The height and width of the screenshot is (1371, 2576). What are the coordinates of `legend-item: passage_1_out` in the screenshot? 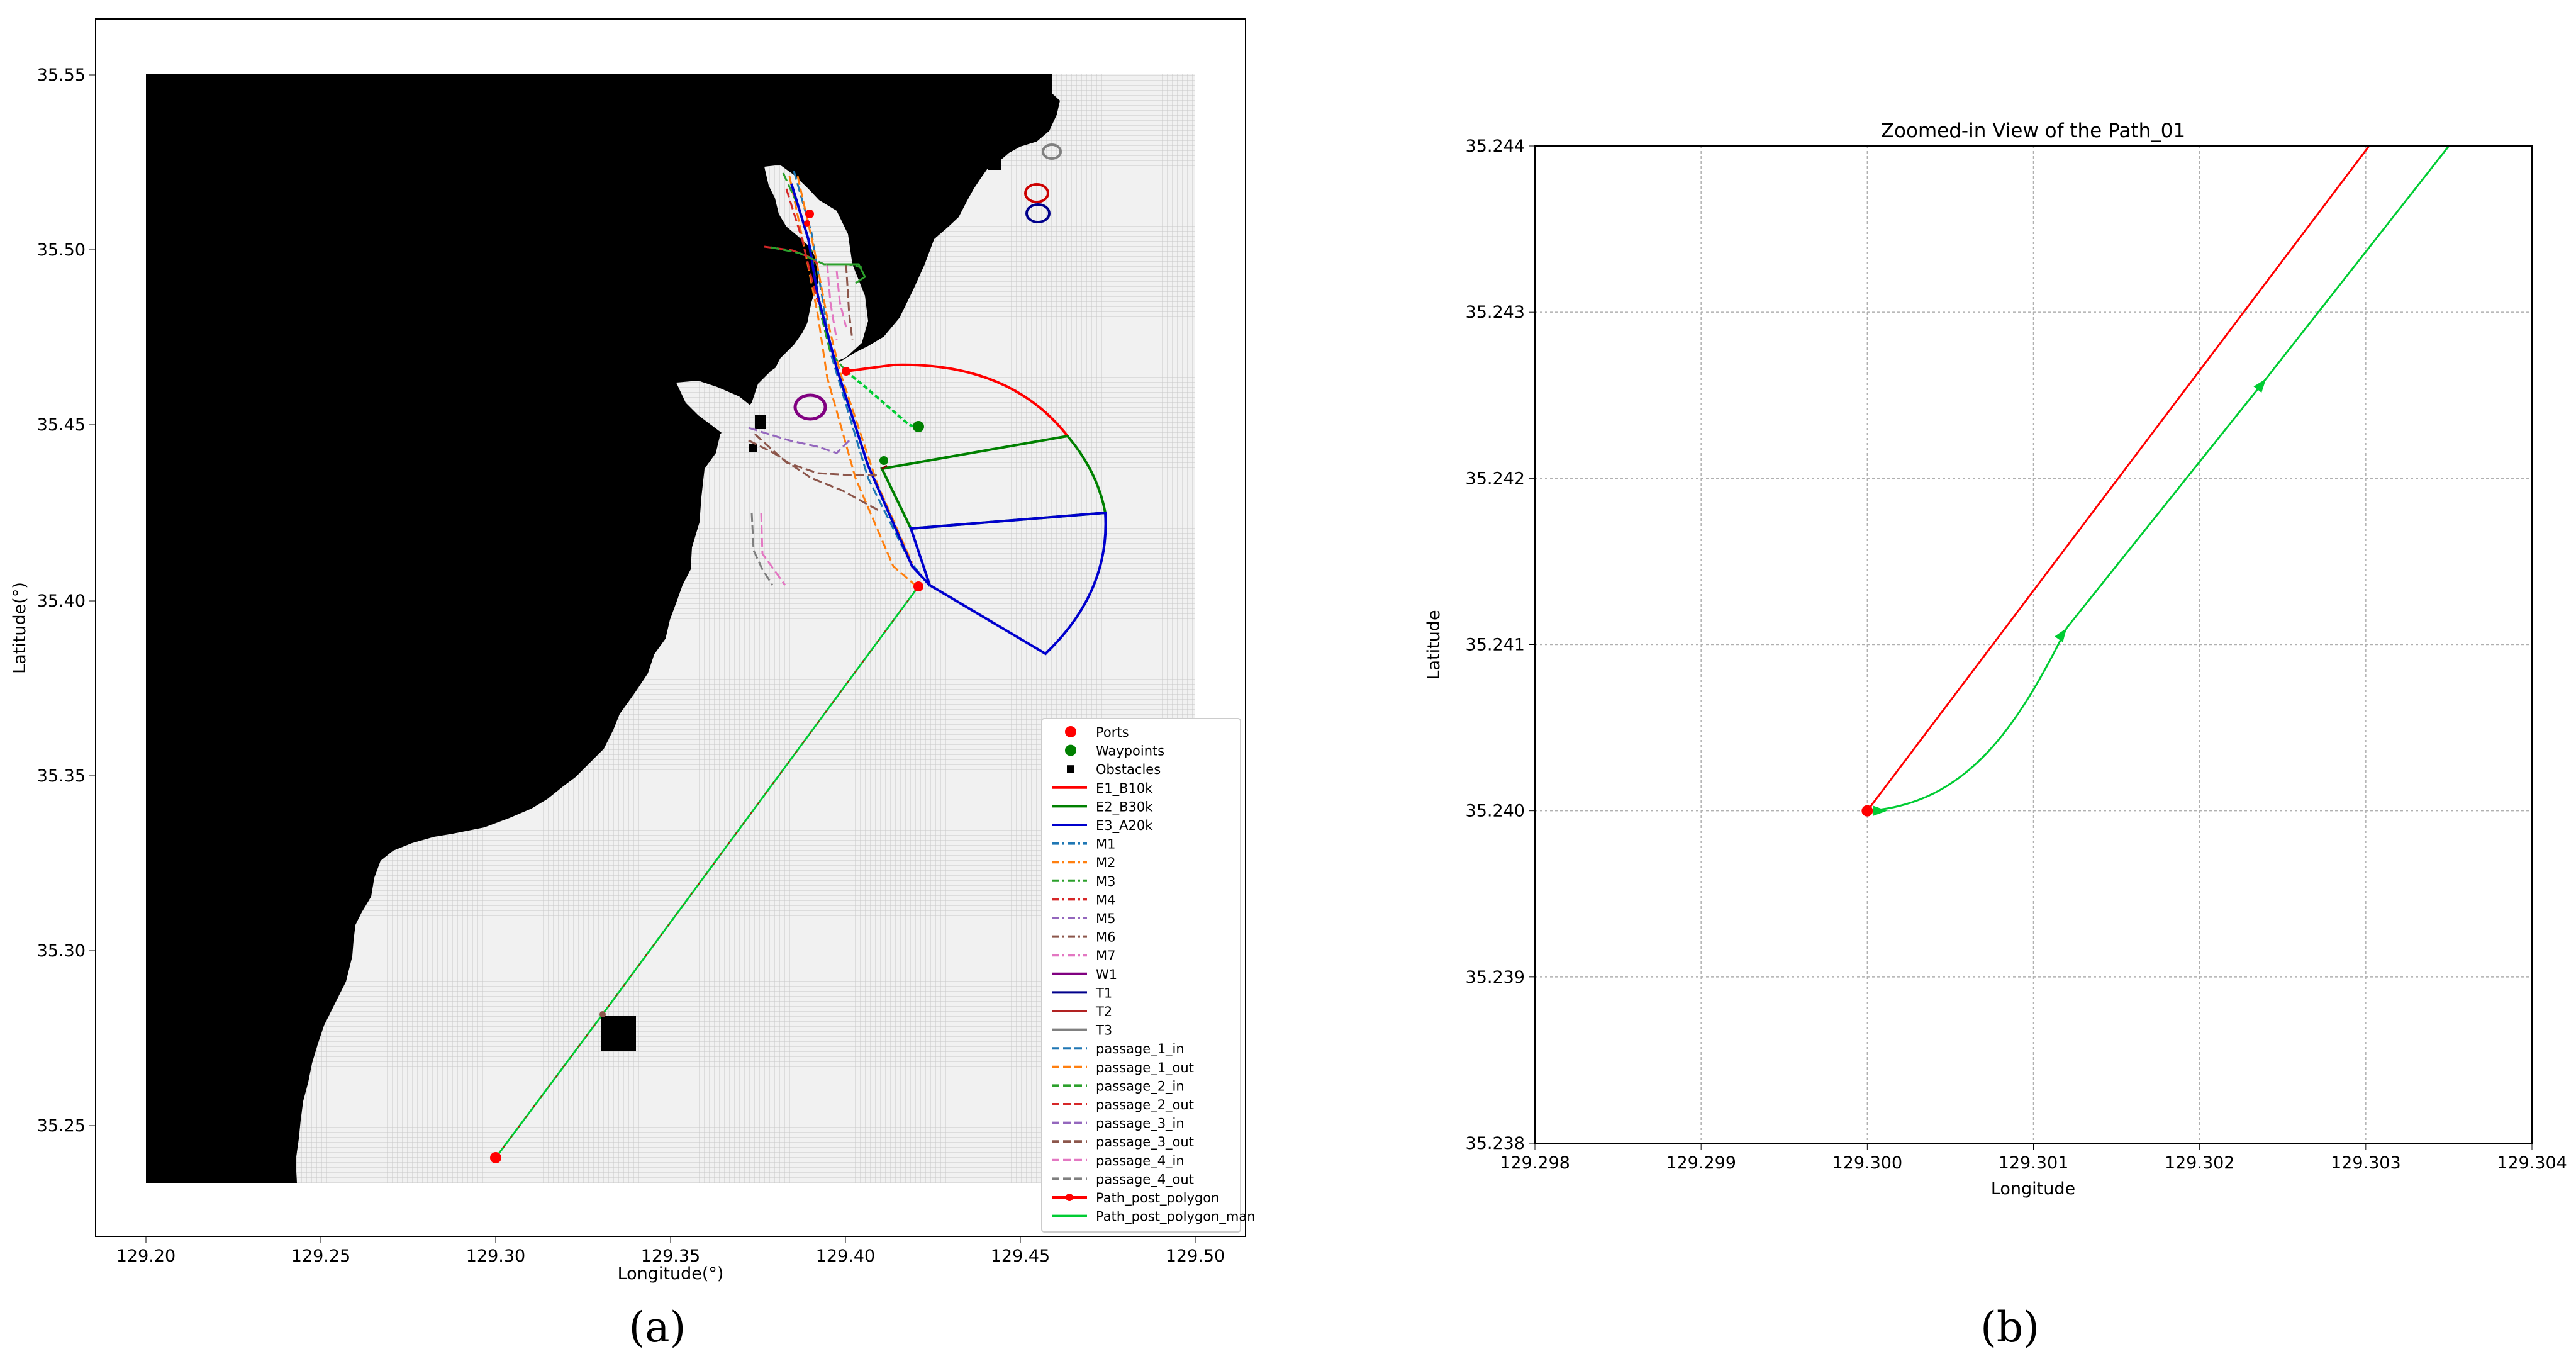 It's located at (1123, 1068).